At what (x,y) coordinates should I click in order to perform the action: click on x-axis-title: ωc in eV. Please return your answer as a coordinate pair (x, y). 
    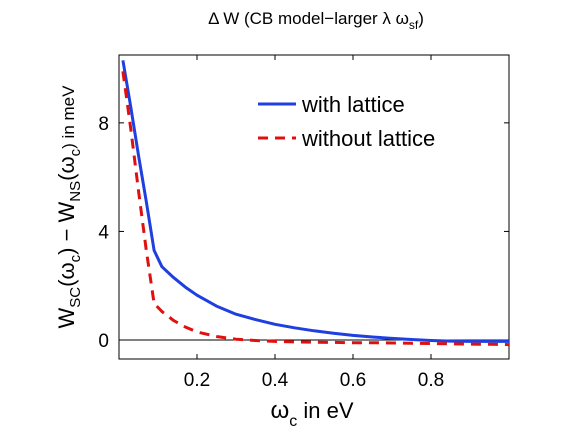
    Looking at the image, I should click on (311, 413).